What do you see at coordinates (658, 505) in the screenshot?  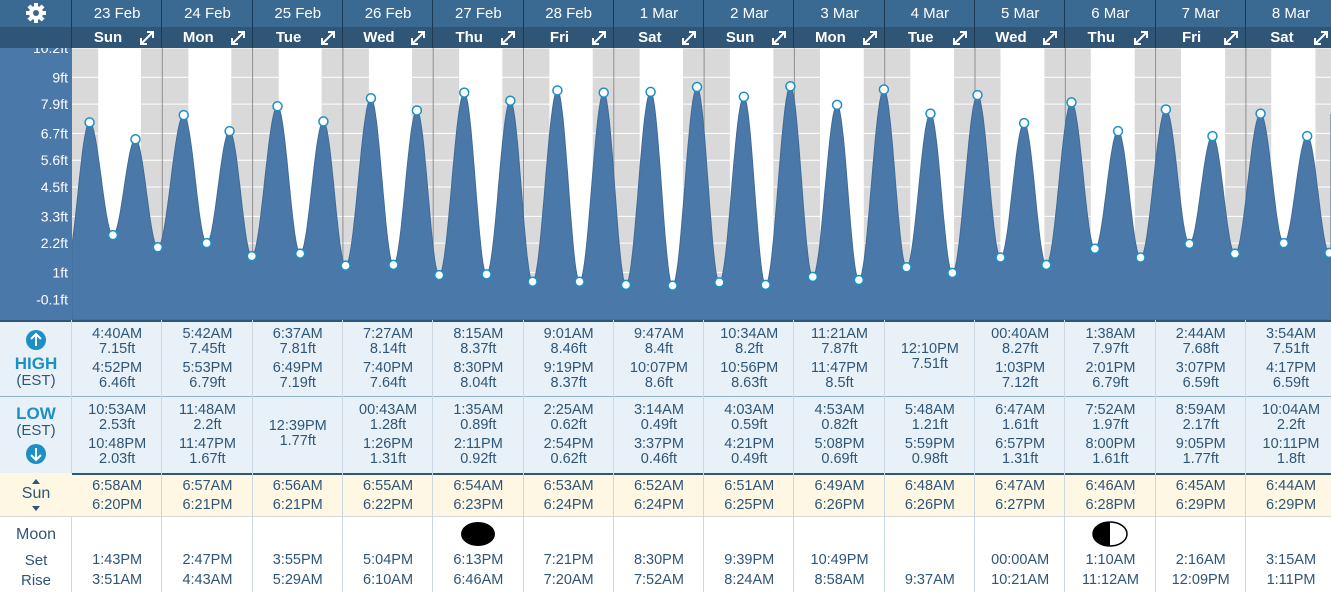 I see `sunset-time: 6:24PM` at bounding box center [658, 505].